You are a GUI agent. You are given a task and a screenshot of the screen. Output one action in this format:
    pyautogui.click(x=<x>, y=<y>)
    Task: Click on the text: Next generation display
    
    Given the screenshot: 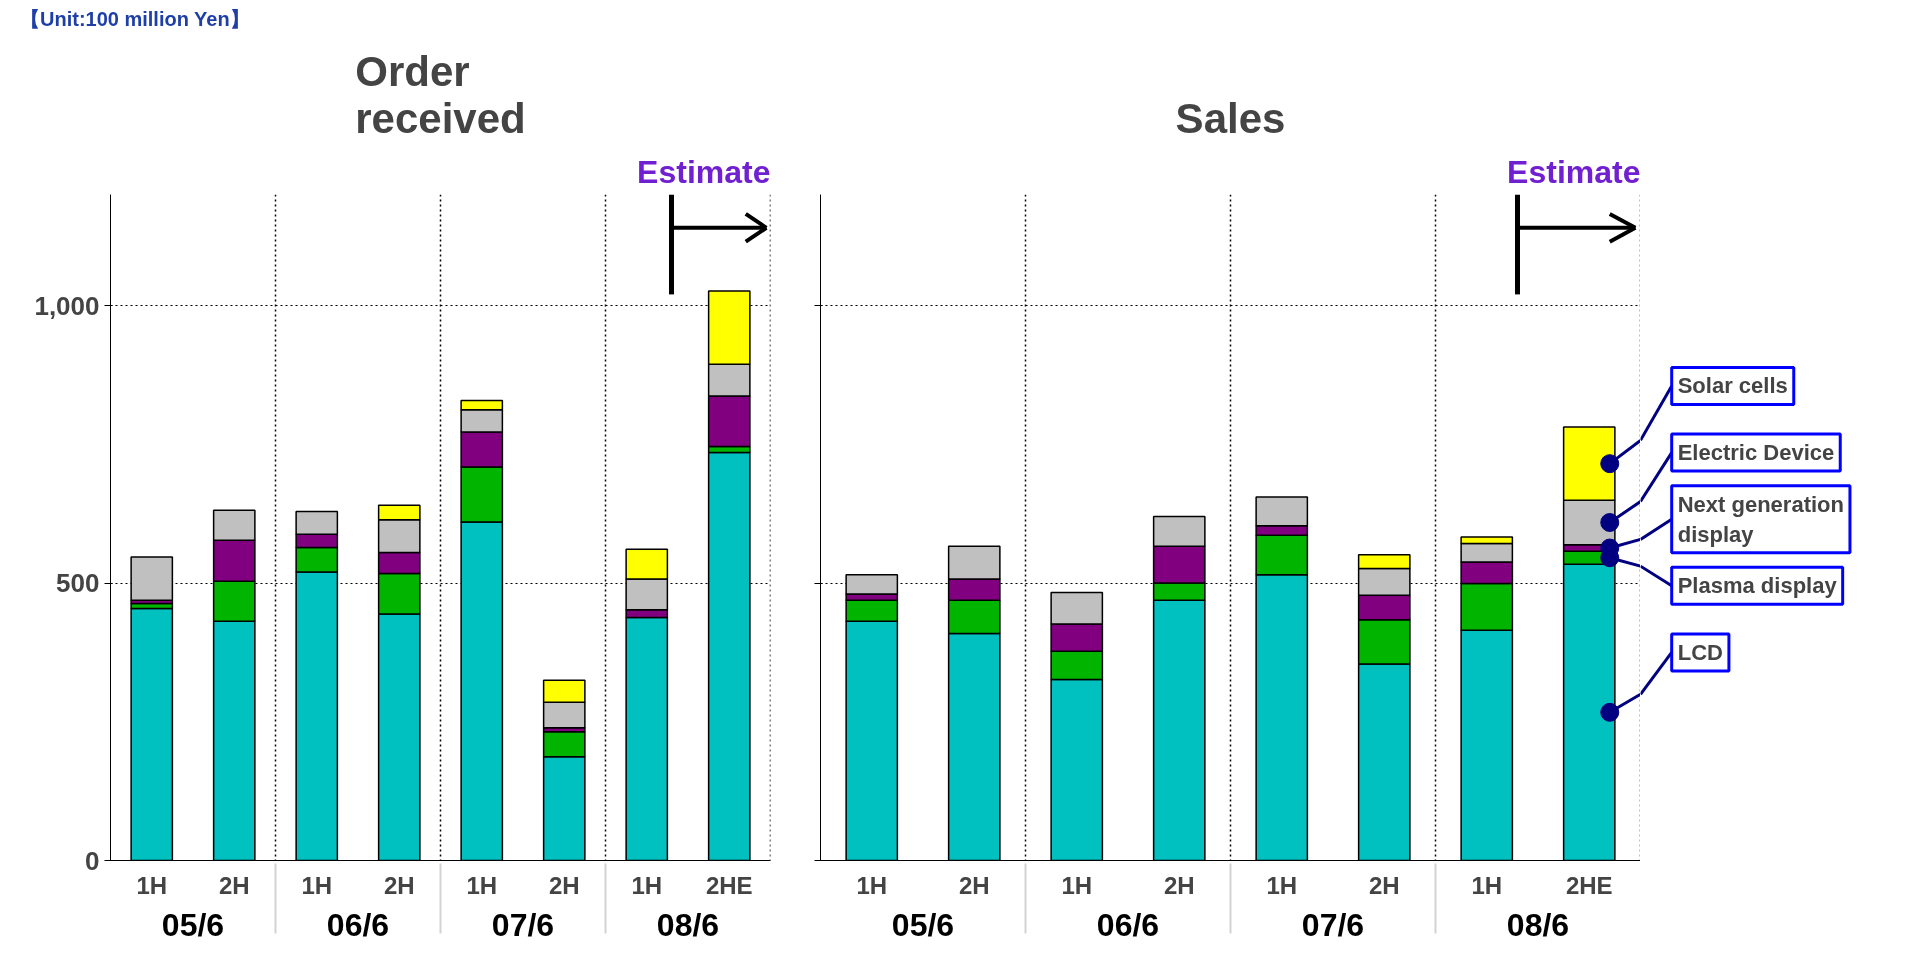 What is the action you would take?
    pyautogui.click(x=1760, y=519)
    